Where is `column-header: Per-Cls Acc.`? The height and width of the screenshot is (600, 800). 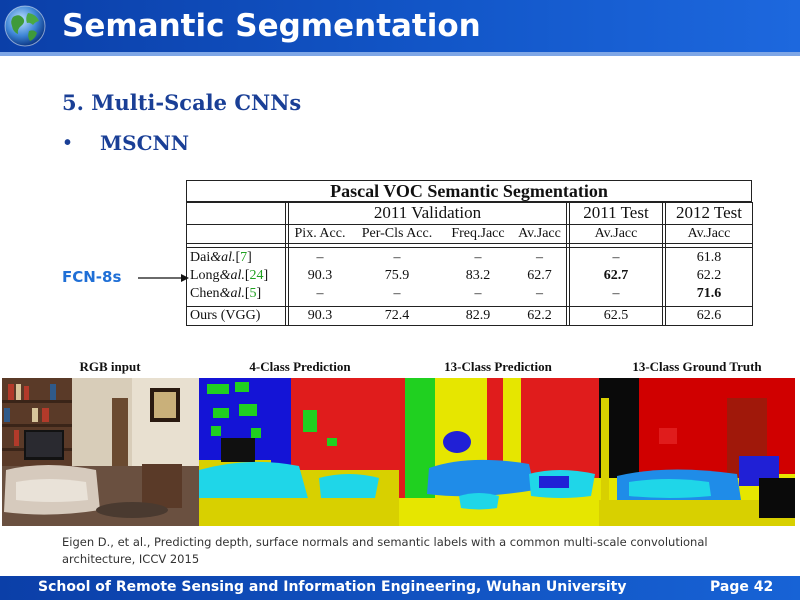 column-header: Per-Cls Acc. is located at coordinates (397, 233).